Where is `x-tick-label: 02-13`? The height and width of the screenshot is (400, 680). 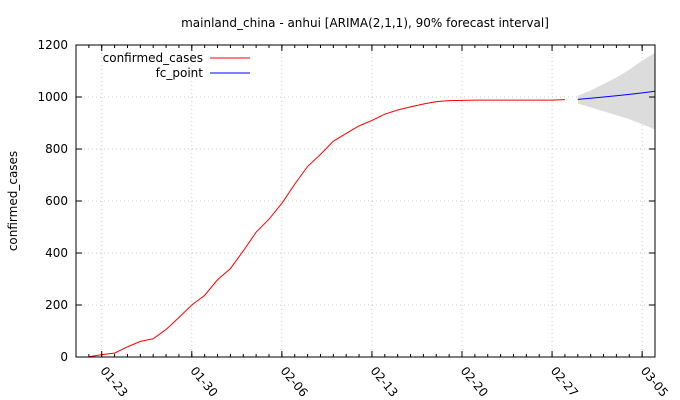 x-tick-label: 02-13 is located at coordinates (384, 382).